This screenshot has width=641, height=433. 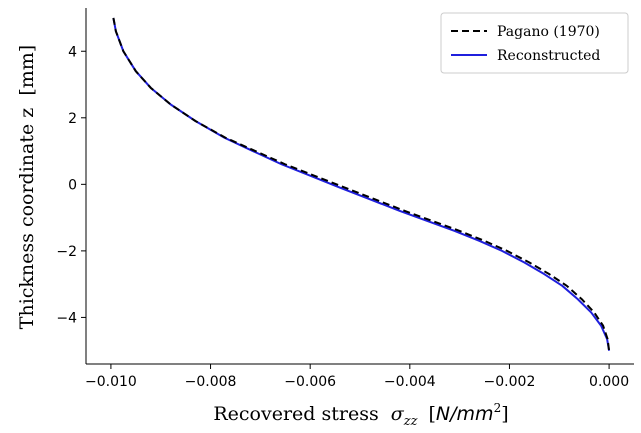 I want to click on x-tick-label: −0.008, so click(x=211, y=382).